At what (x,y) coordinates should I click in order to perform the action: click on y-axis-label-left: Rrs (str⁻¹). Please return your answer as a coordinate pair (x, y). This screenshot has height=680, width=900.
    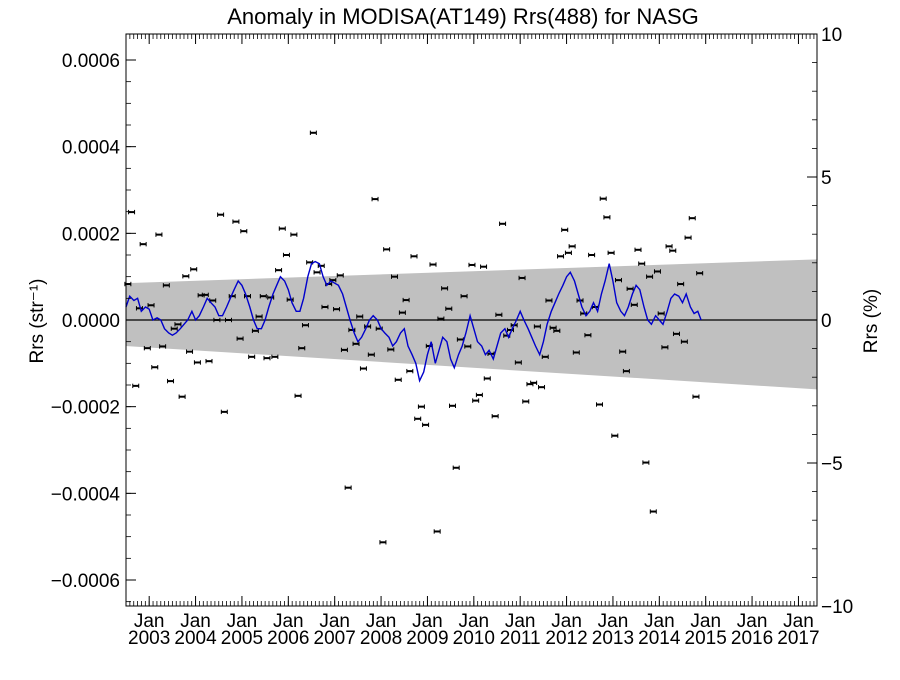
    Looking at the image, I should click on (37, 321).